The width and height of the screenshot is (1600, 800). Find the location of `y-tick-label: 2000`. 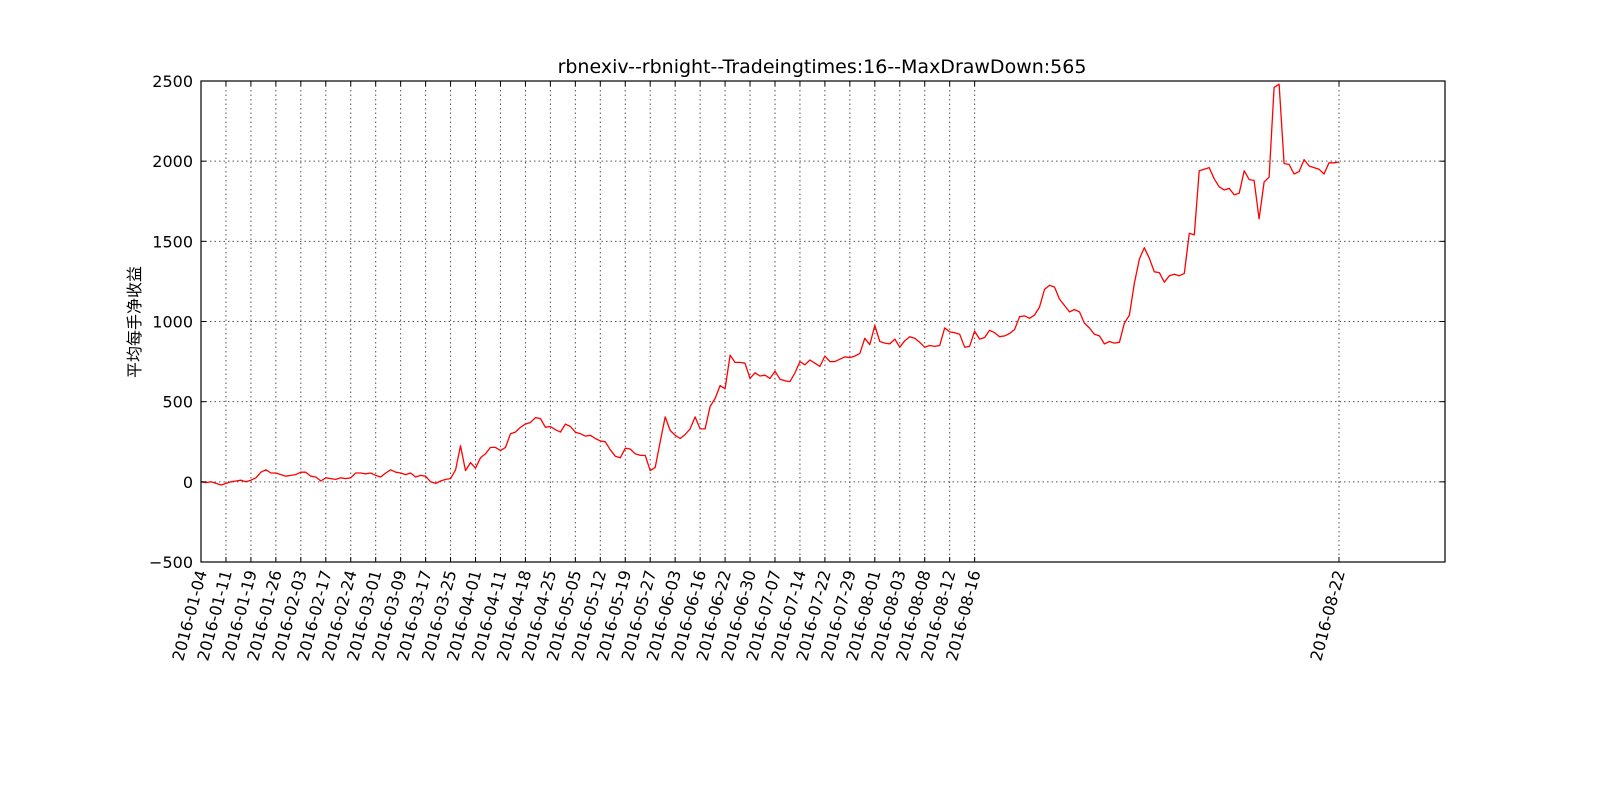

y-tick-label: 2000 is located at coordinates (172, 161).